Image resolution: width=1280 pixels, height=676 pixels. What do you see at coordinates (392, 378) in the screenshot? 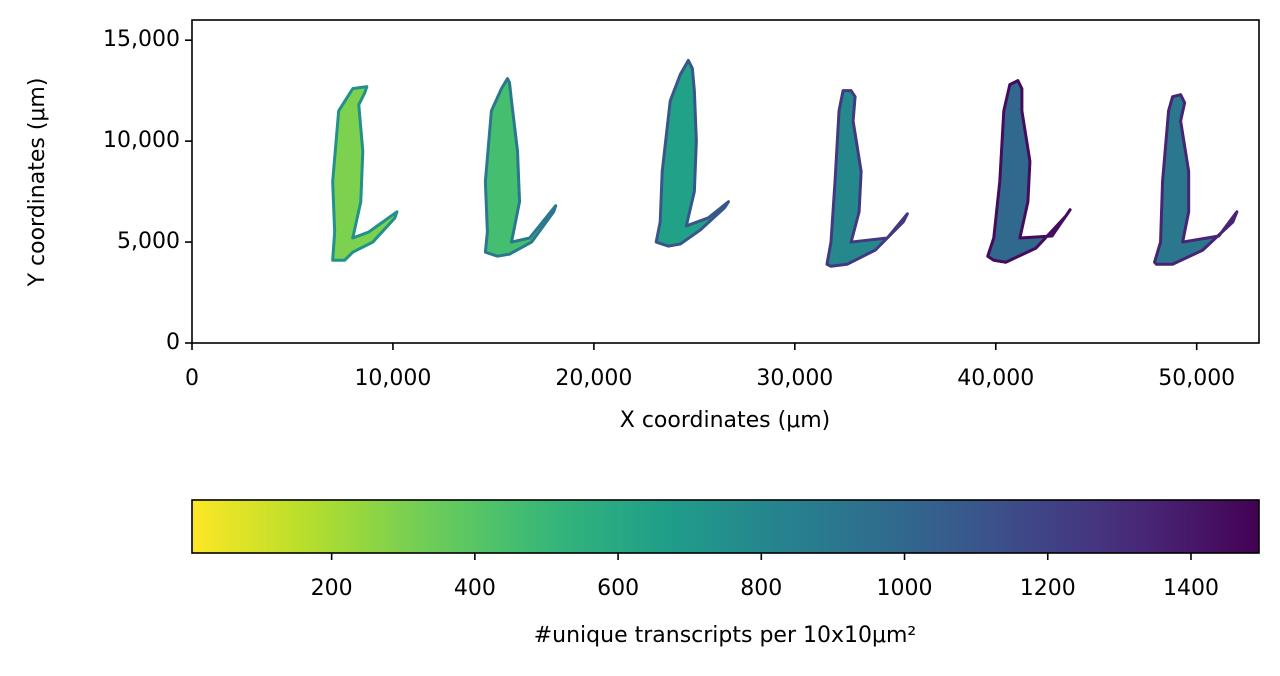
I see `x-tick-label: 10,000` at bounding box center [392, 378].